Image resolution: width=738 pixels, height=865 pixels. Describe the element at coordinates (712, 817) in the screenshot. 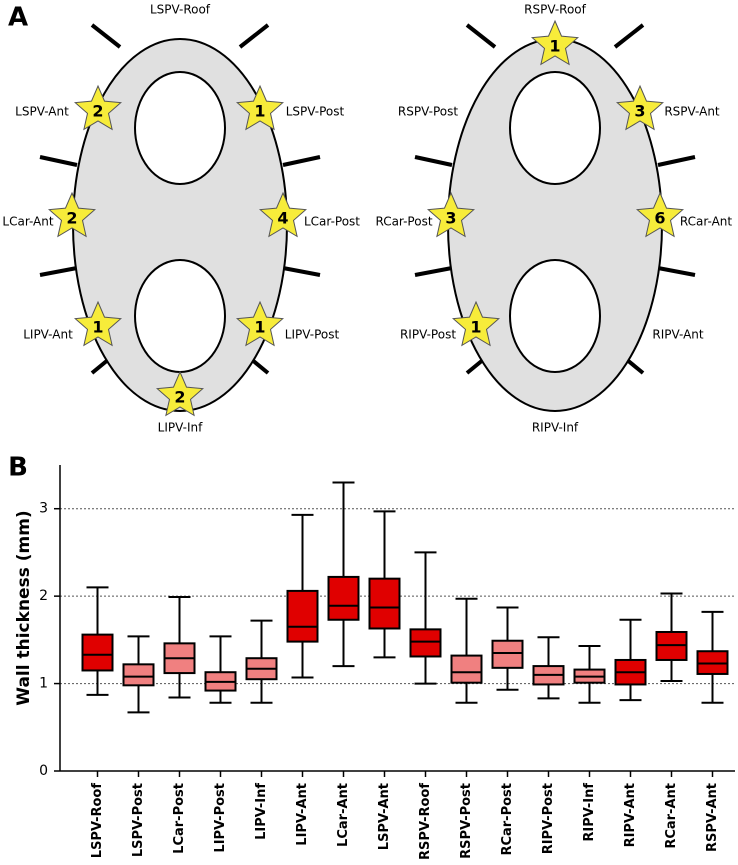

I see `x-tick-label: RSPV-Ant` at that location.